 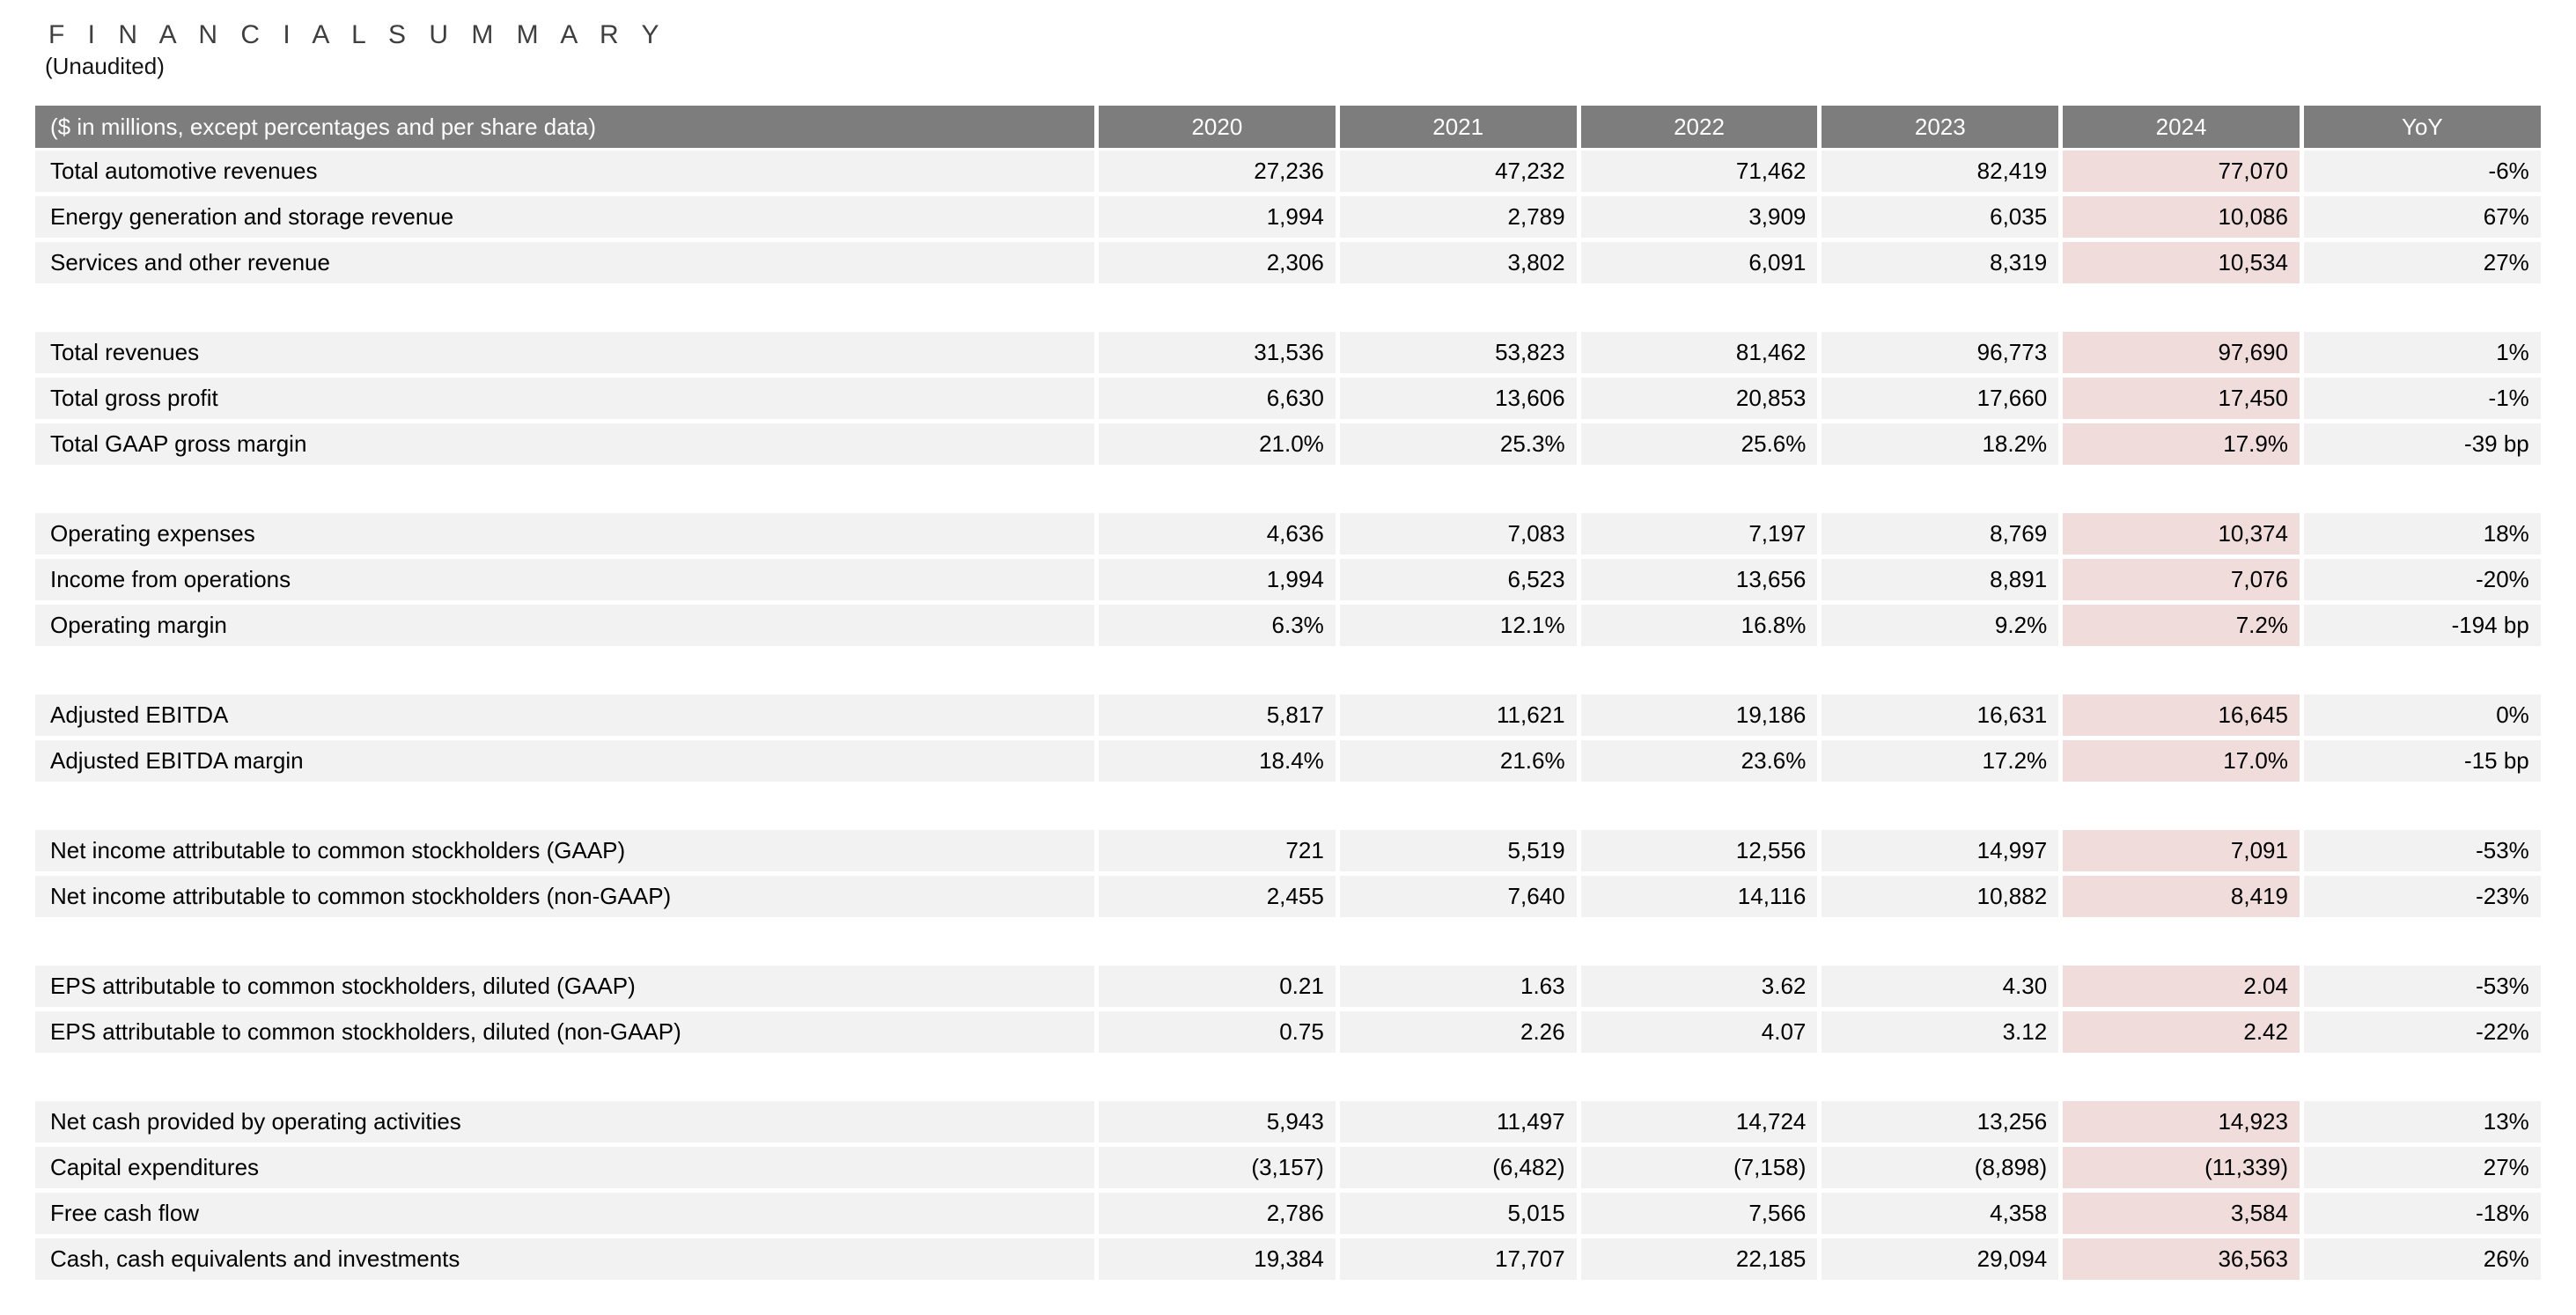 What do you see at coordinates (2422, 1032) in the screenshot?
I see `yoy-value-cell: -22%` at bounding box center [2422, 1032].